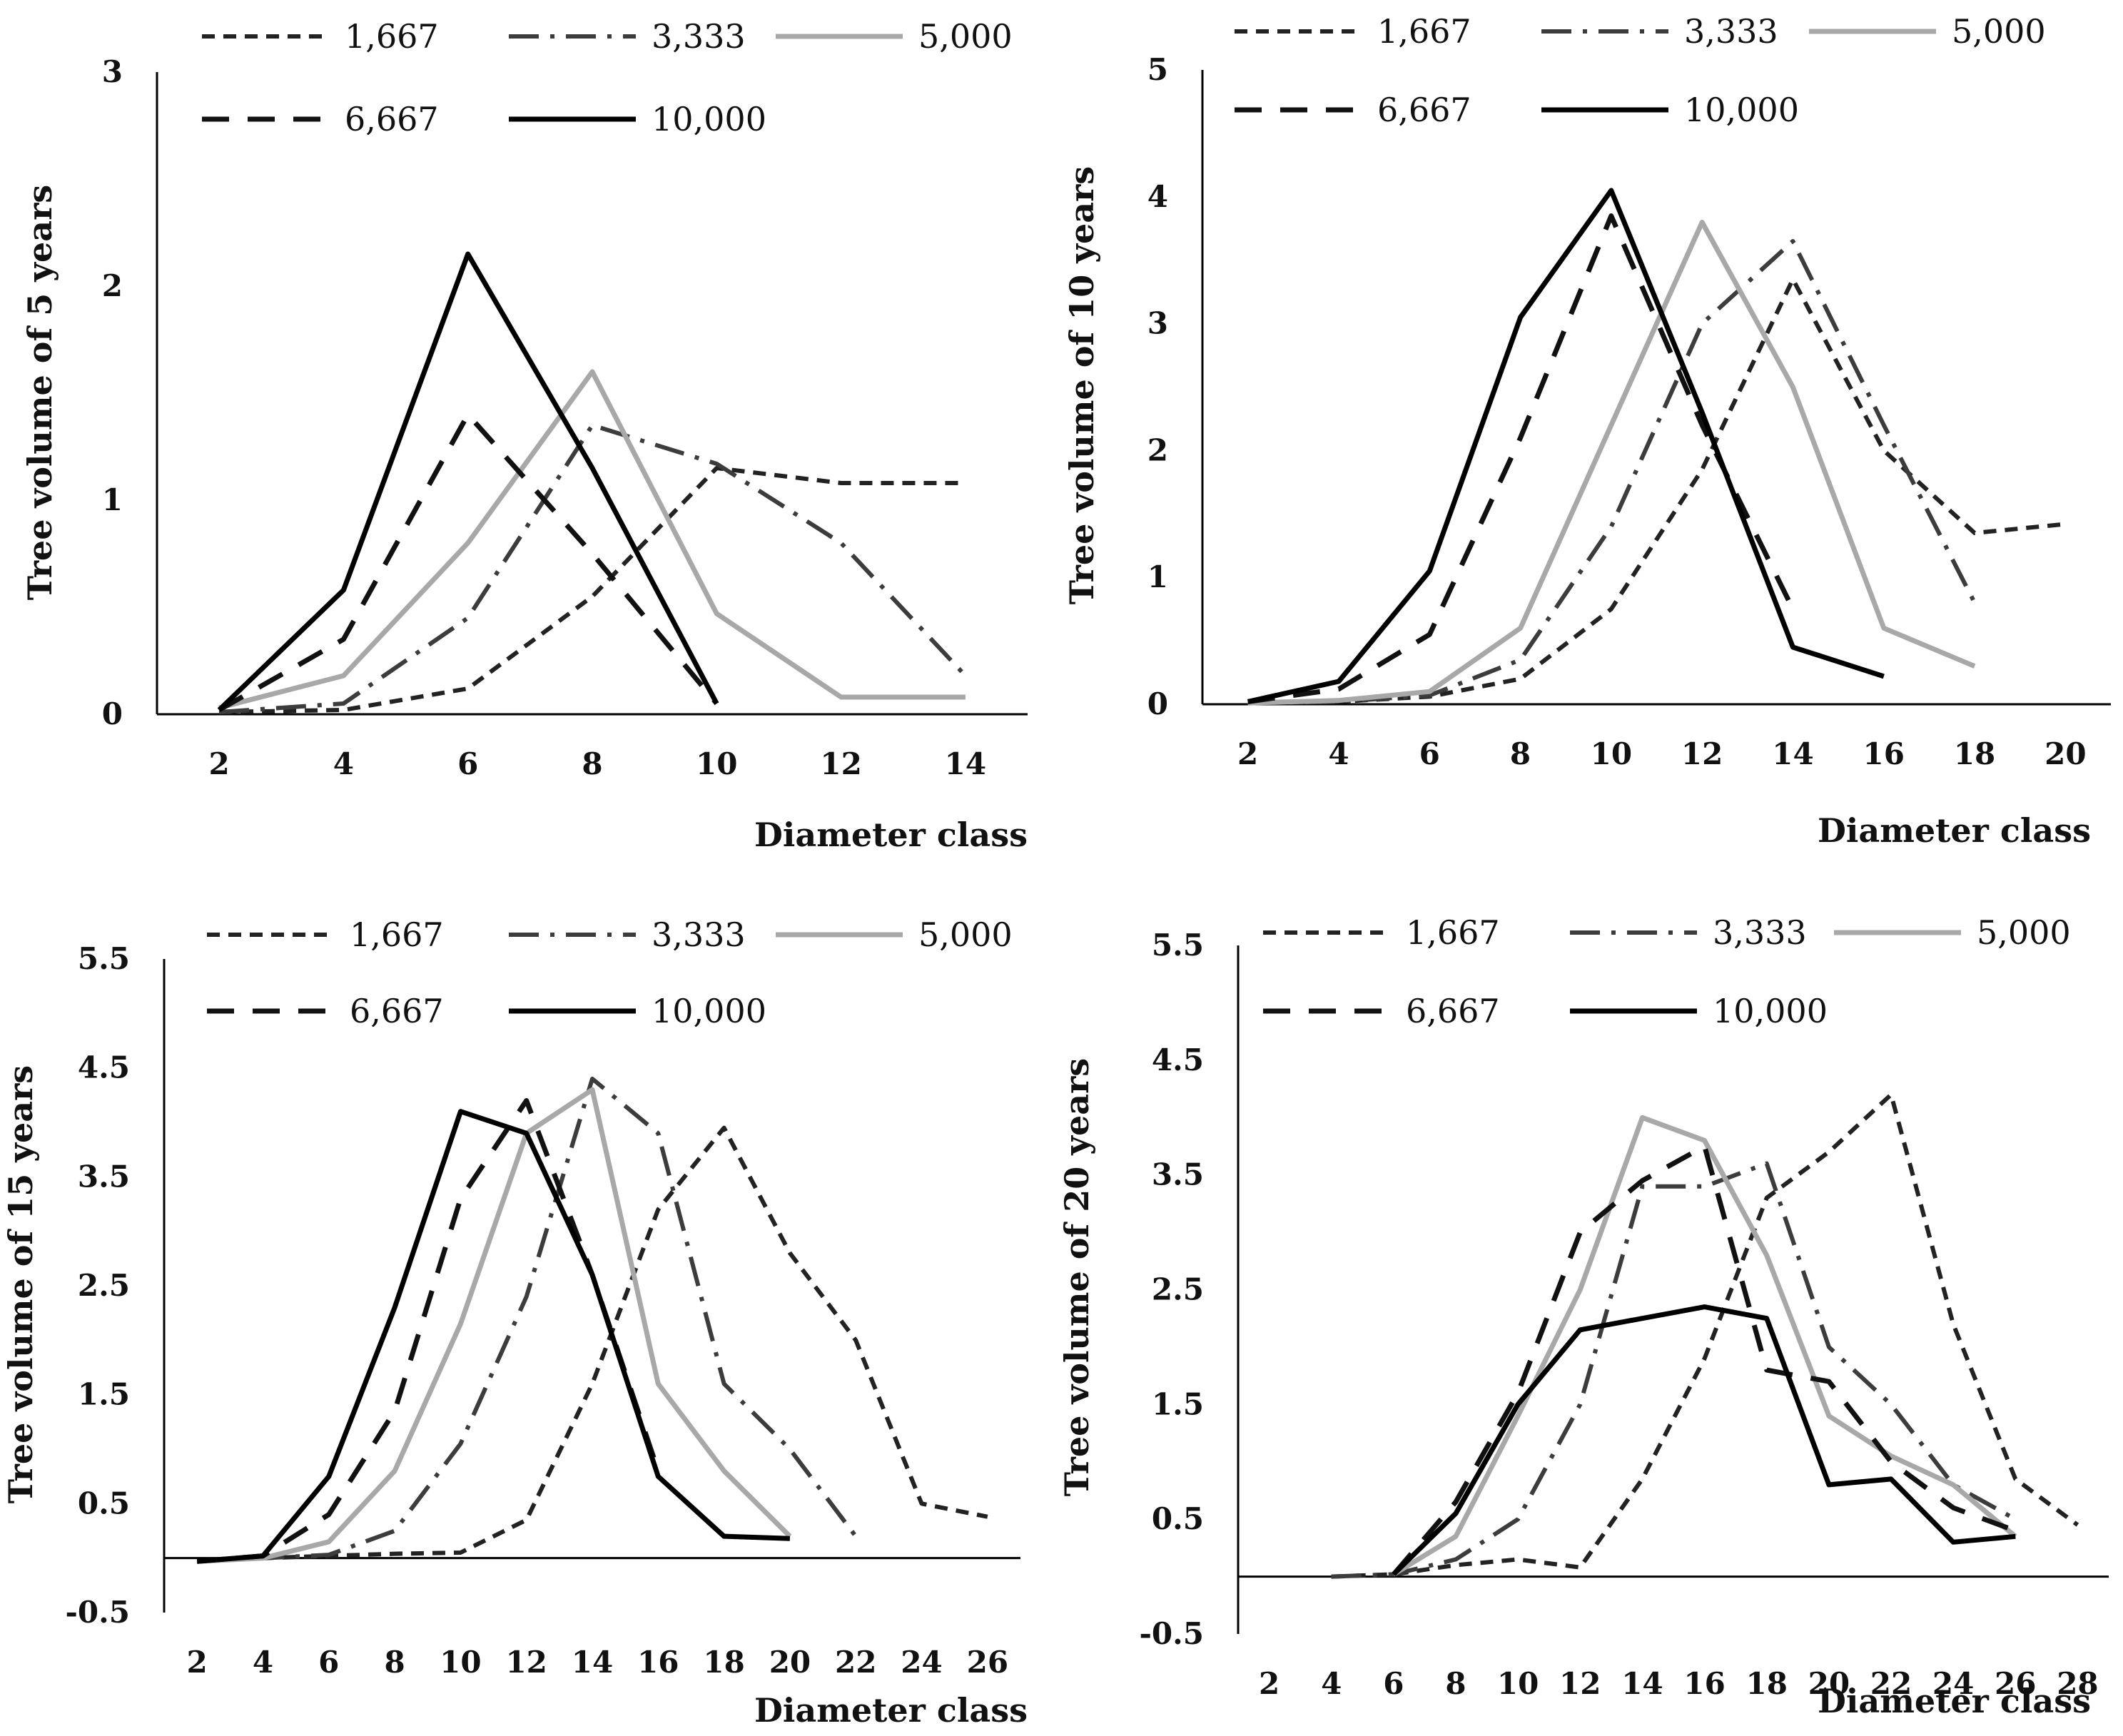 This screenshot has width=2123, height=1736. What do you see at coordinates (263, 1662) in the screenshot?
I see `x-tick-label: 4` at bounding box center [263, 1662].